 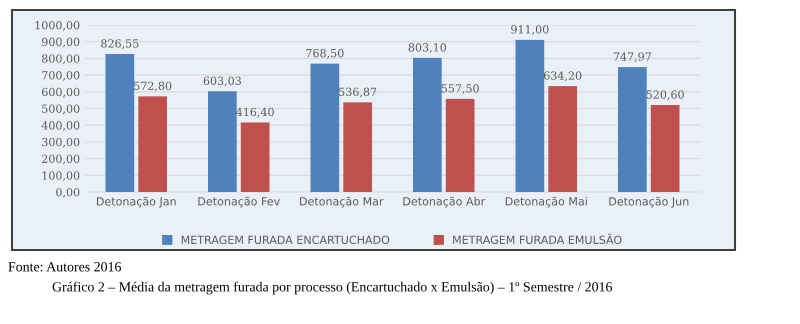 I want to click on y-tick-label: 300,00, so click(x=61, y=143).